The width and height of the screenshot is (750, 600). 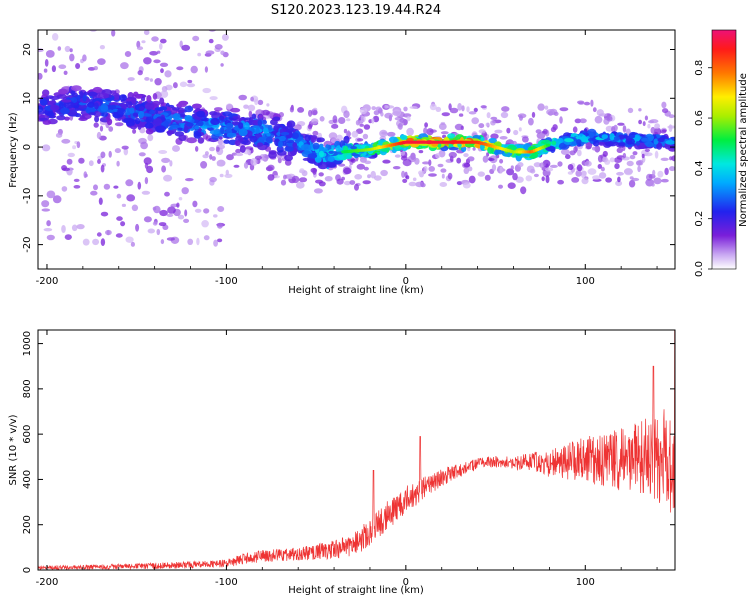 I want to click on x-tick-label: -200, so click(x=47, y=582).